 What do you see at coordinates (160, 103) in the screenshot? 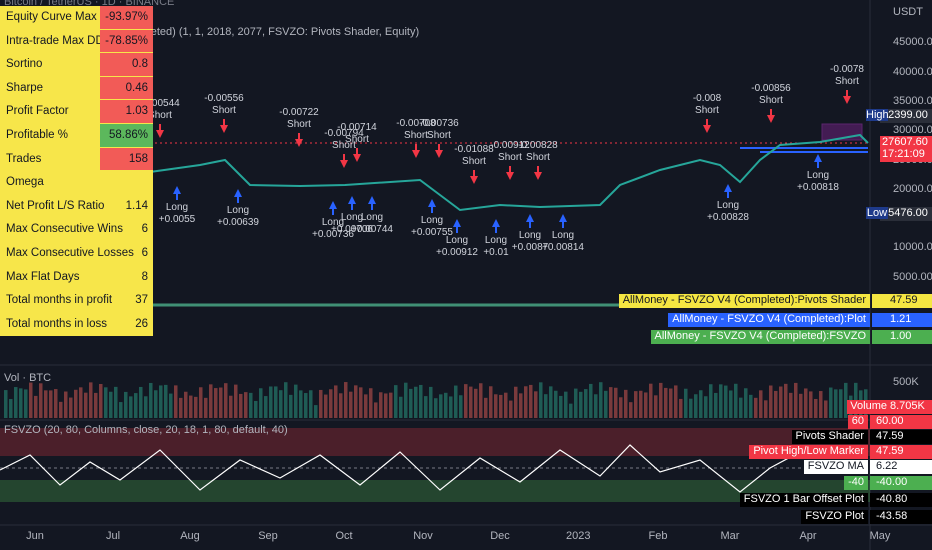
I see `signal-text: -0.00544` at bounding box center [160, 103].